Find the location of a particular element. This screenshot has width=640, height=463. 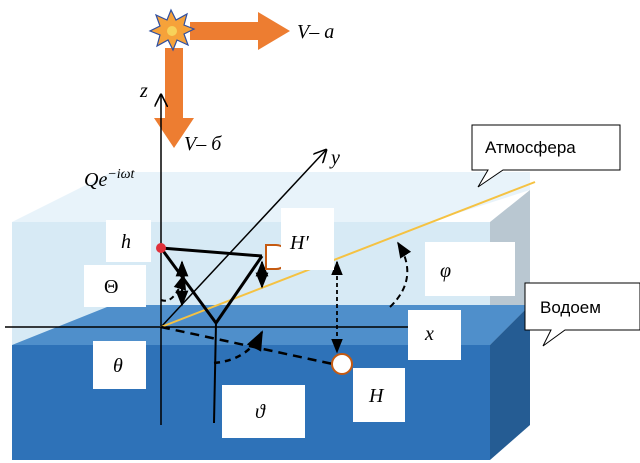

vertical-drop is located at coordinates (215, 373).